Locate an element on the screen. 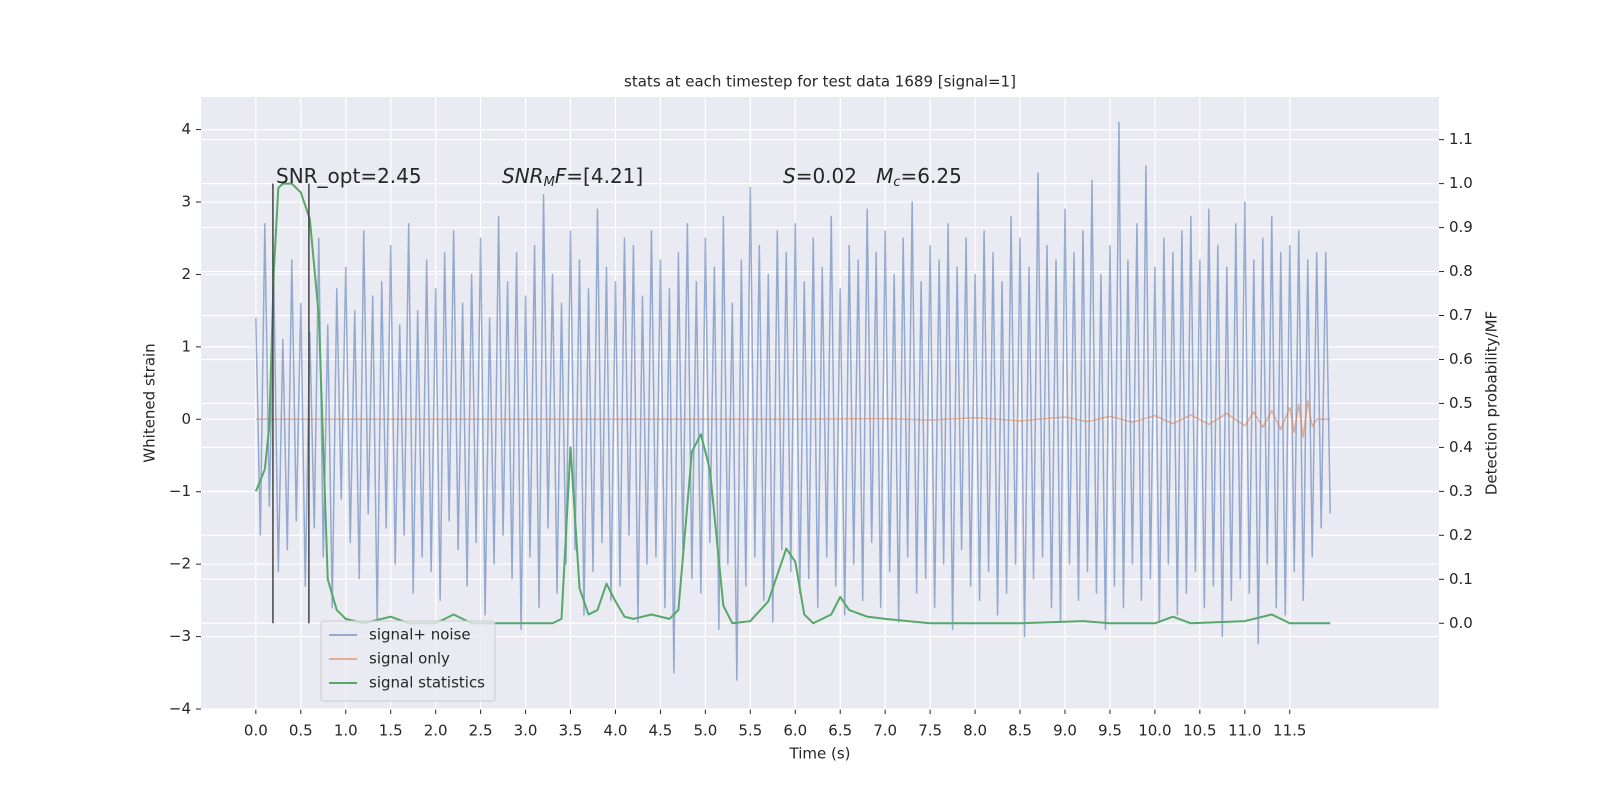  y2-tick-label: 0.1 is located at coordinates (1461, 579).